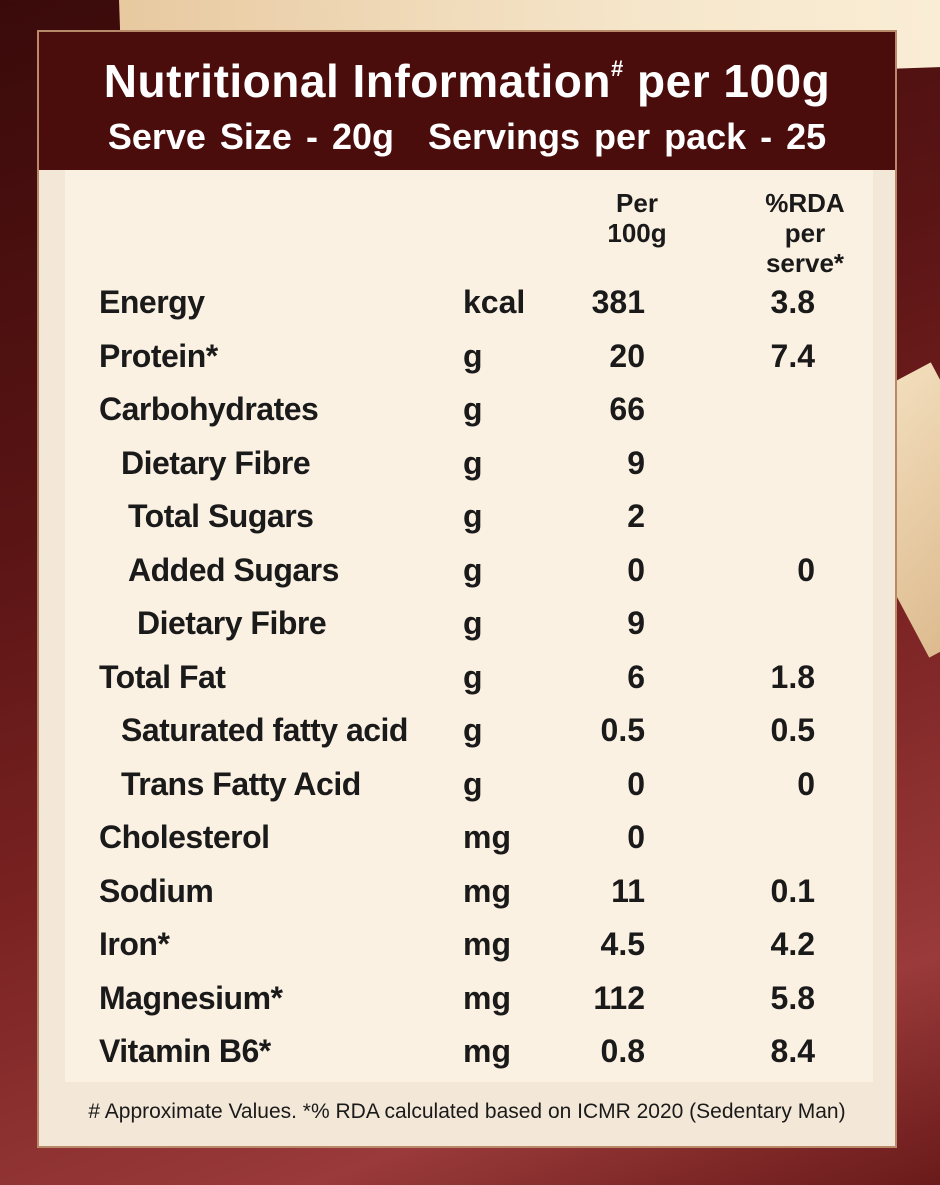  Describe the element at coordinates (628, 891) in the screenshot. I see `nutrient-value-per-100g: 11` at that location.